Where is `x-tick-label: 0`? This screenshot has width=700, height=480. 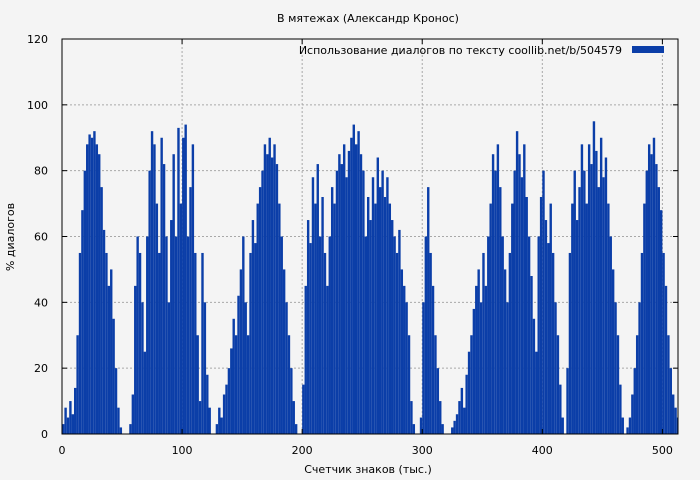
x-tick-label: 0 is located at coordinates (62, 450).